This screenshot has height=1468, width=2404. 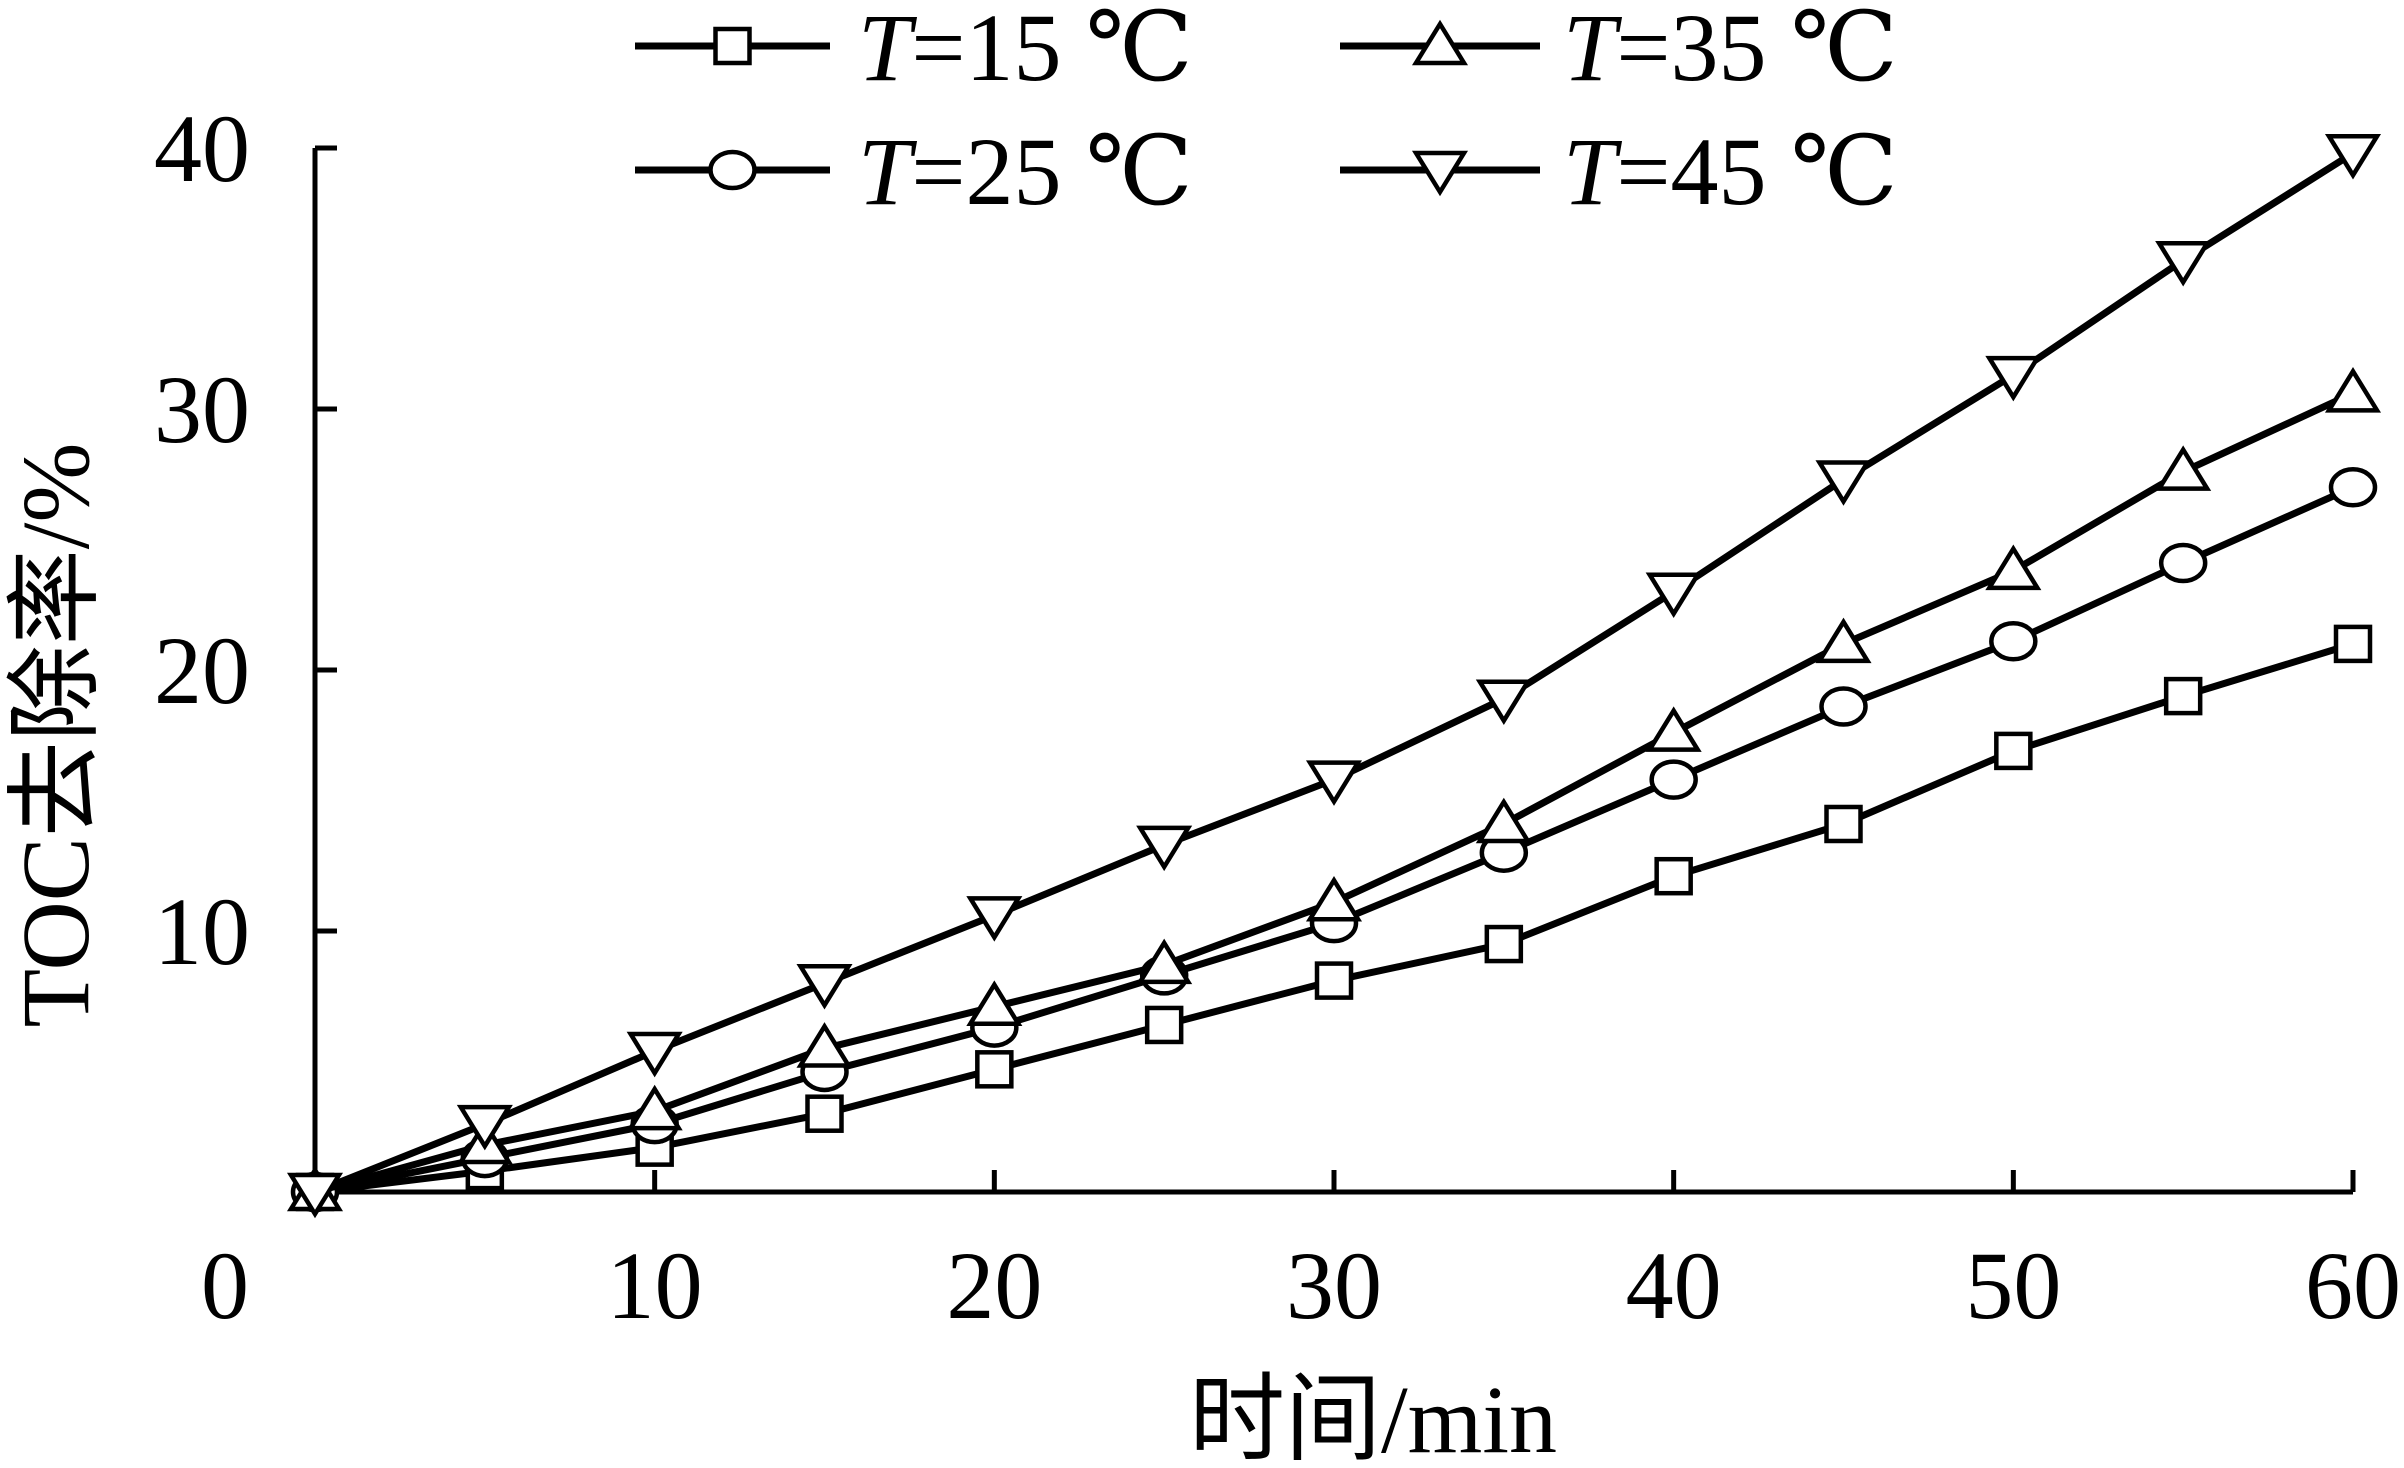 What do you see at coordinates (1025, 50) in the screenshot?
I see `legend-label: T=15 ℃` at bounding box center [1025, 50].